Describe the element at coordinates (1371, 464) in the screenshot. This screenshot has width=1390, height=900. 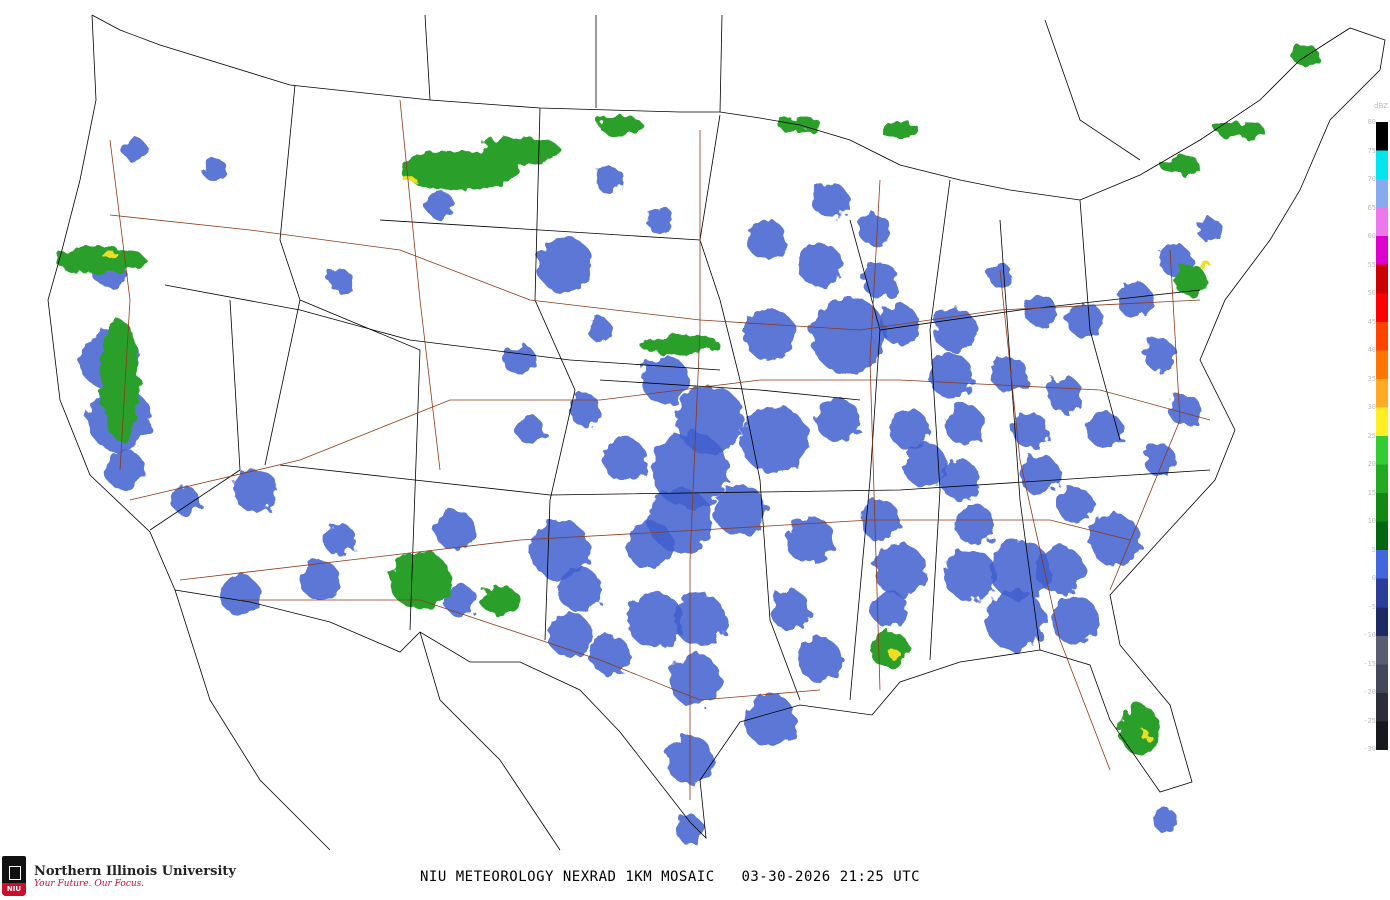
I see `legend-tick: 20` at that location.